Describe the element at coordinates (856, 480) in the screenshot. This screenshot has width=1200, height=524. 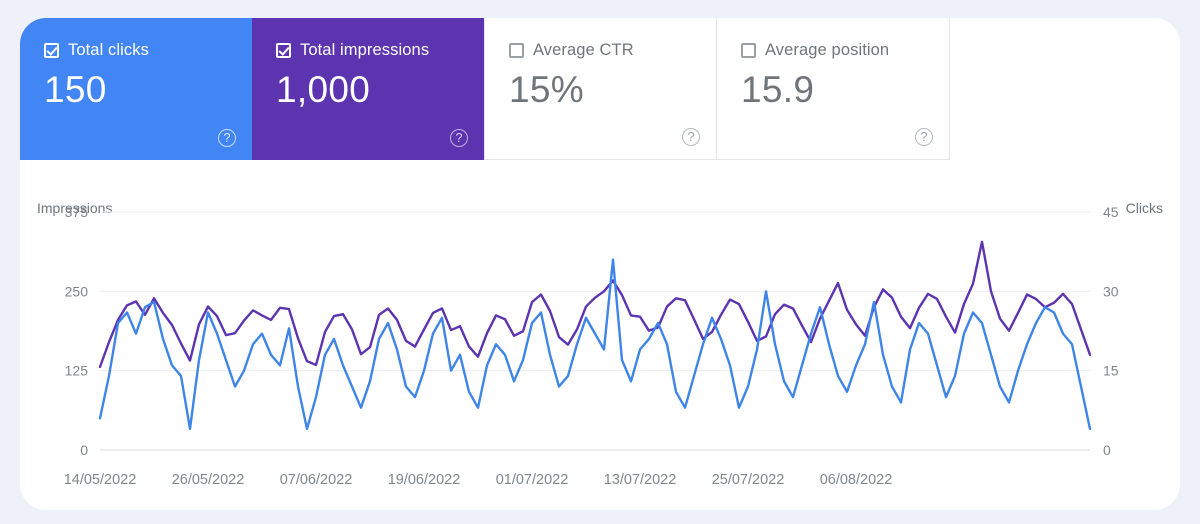
I see `svg-text: 06/08/2022` at that location.